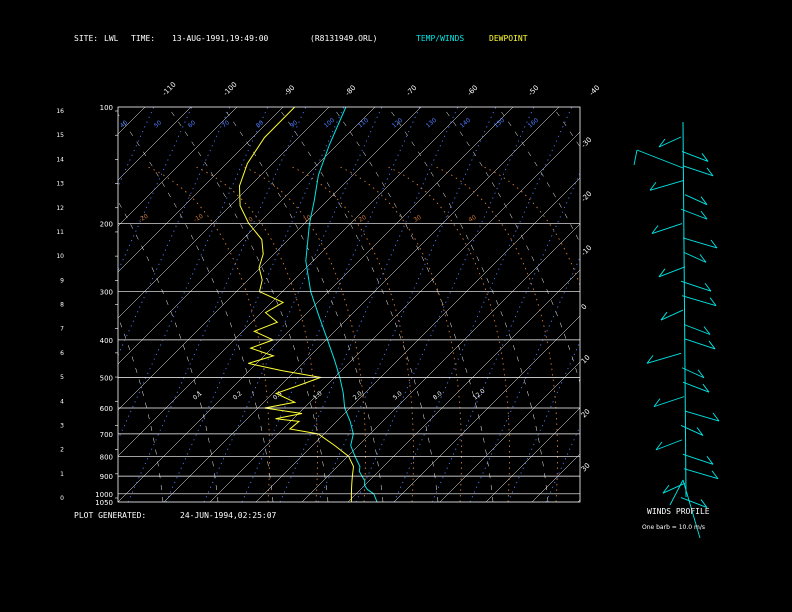  What do you see at coordinates (60, 135) in the screenshot?
I see `height-tick-label: 15` at bounding box center [60, 135].